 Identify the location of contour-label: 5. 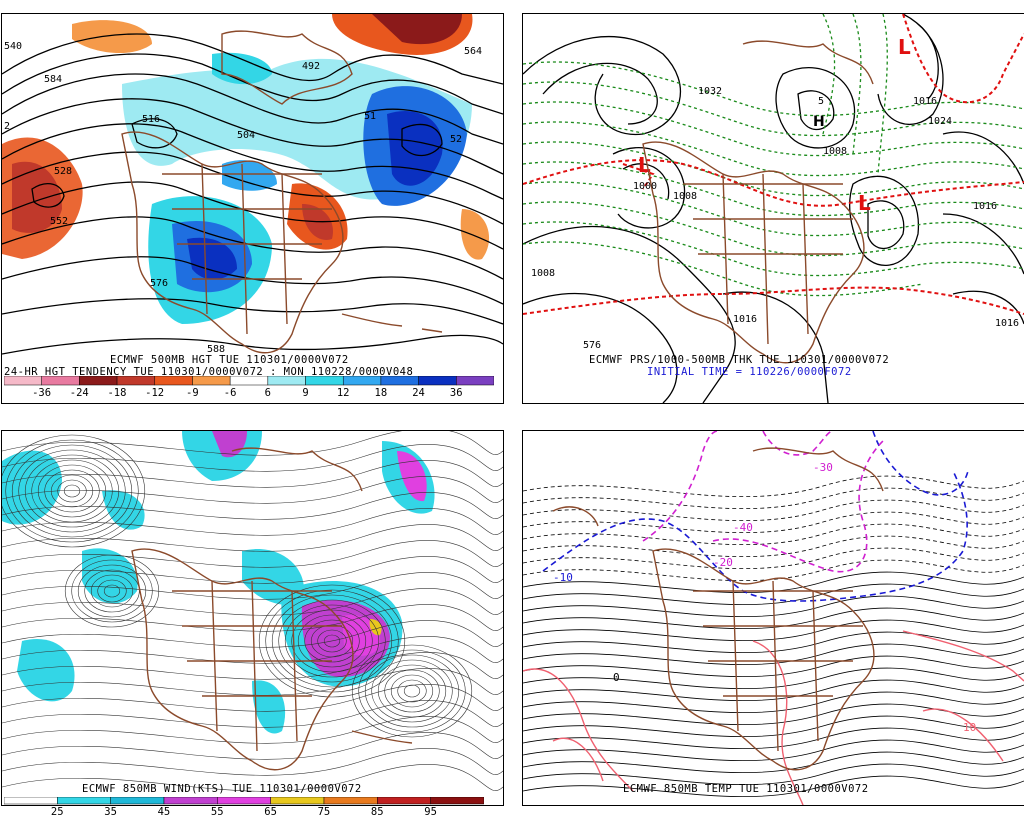
(821, 101).